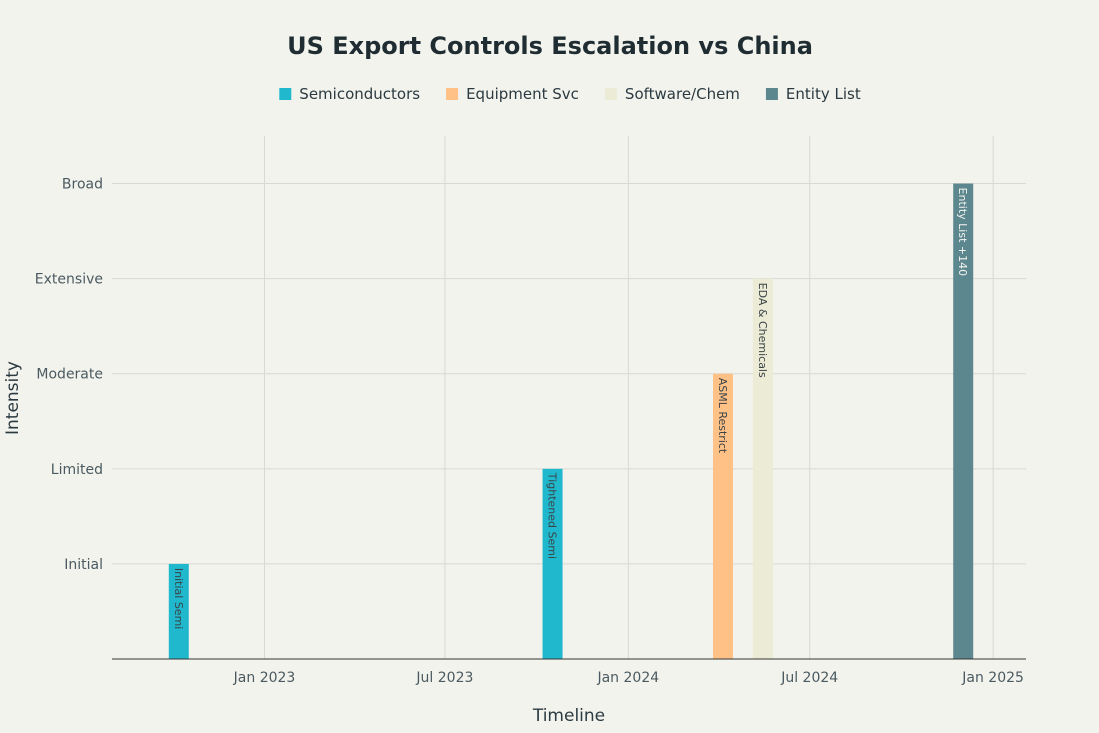 The height and width of the screenshot is (733, 1099). I want to click on x-tick-label: Jan 2024, so click(627, 678).